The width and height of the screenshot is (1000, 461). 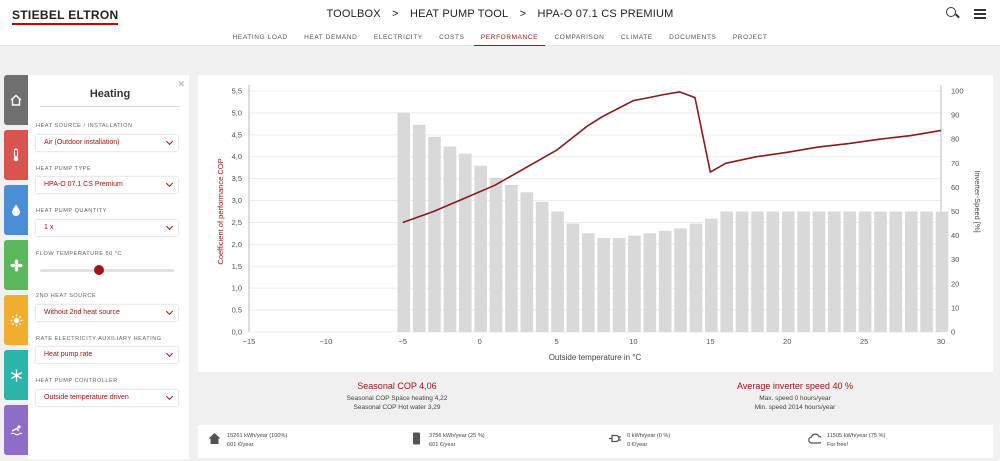 I want to click on heat-pump-type-select: HPA-O 07.1 CS Premium, so click(x=107, y=185).